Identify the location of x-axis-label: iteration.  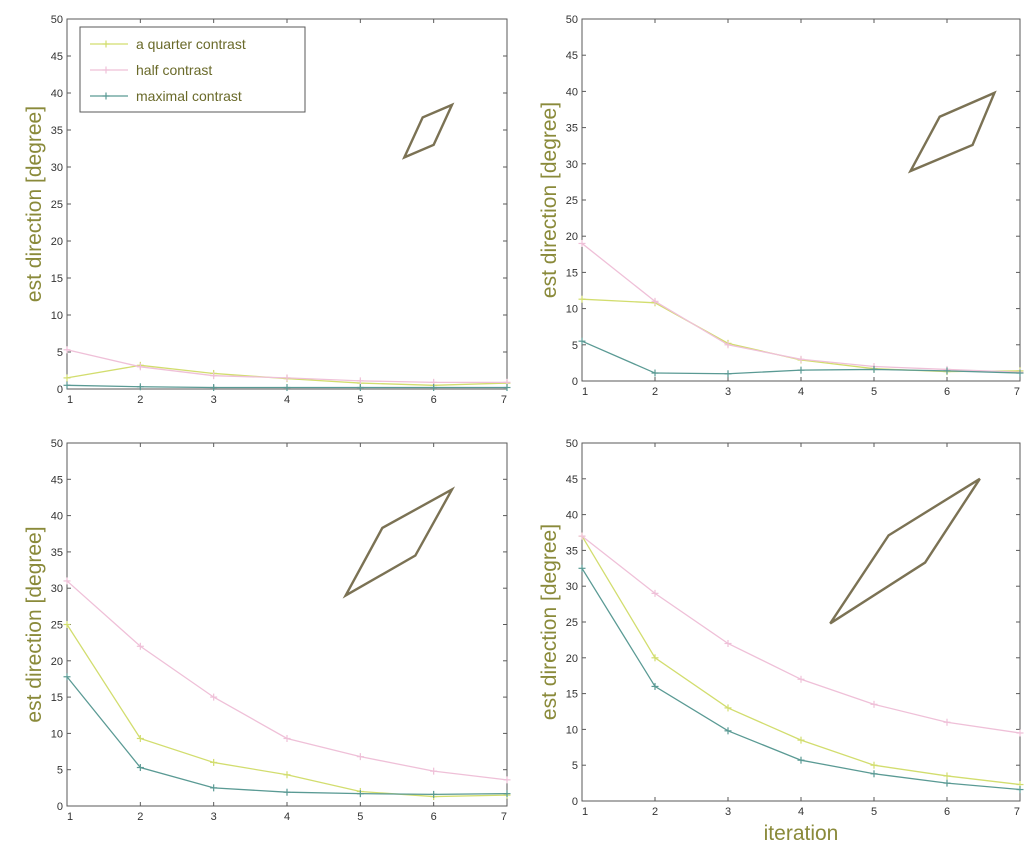
(801, 833).